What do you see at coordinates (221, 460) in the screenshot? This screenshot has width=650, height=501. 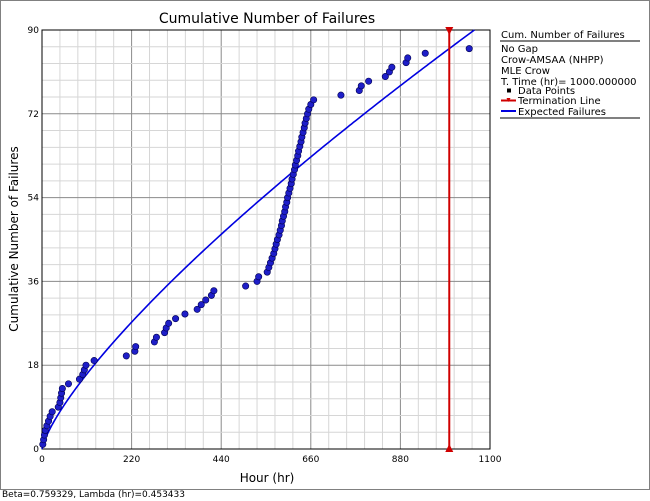 I see `x-tick-label: 440` at bounding box center [221, 460].